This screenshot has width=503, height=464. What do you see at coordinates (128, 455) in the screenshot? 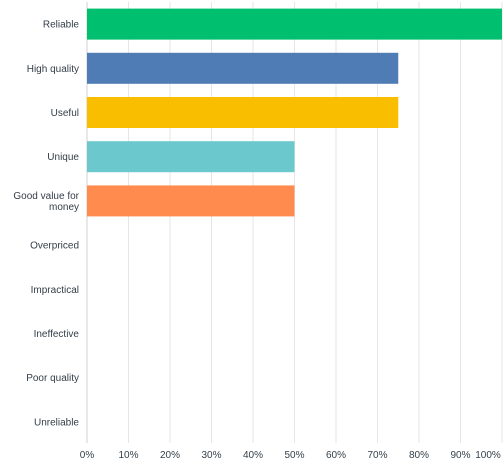
I see `x-tick-label: 10%` at bounding box center [128, 455].